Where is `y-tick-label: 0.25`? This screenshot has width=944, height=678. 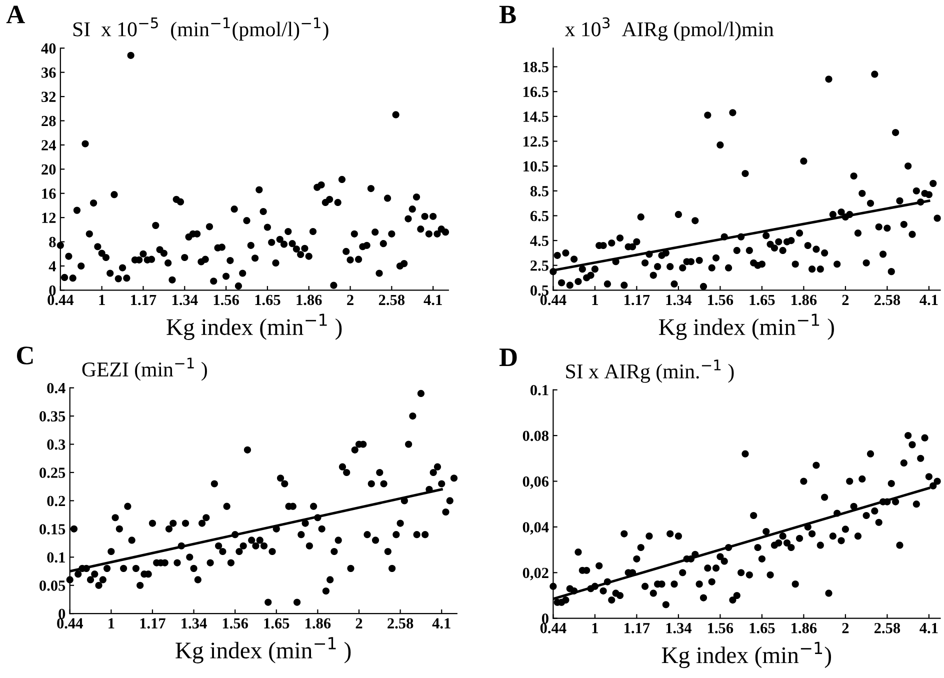
y-tick-label: 0.25 is located at coordinates (53, 473).